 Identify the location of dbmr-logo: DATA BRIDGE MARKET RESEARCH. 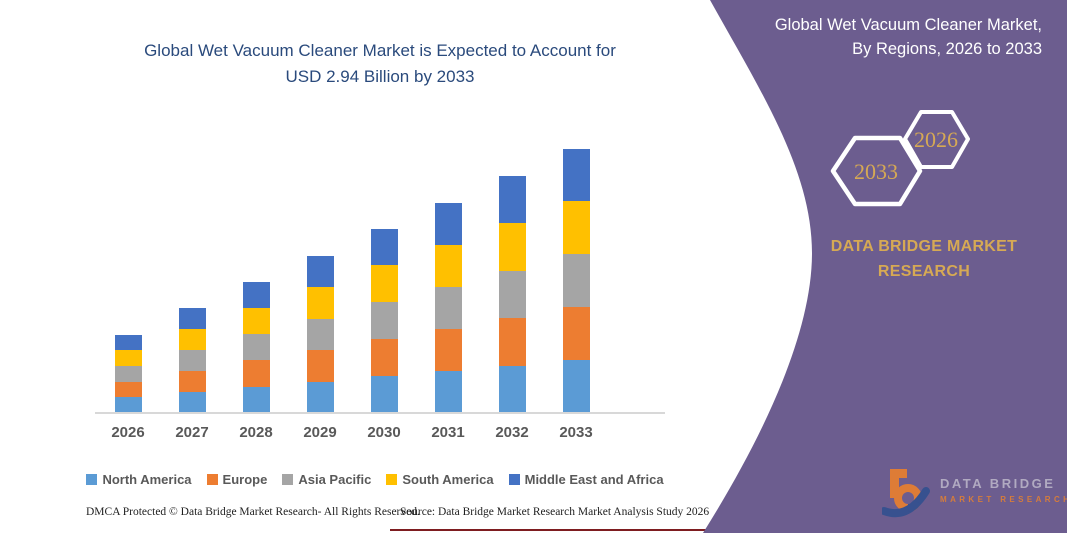
(974, 493).